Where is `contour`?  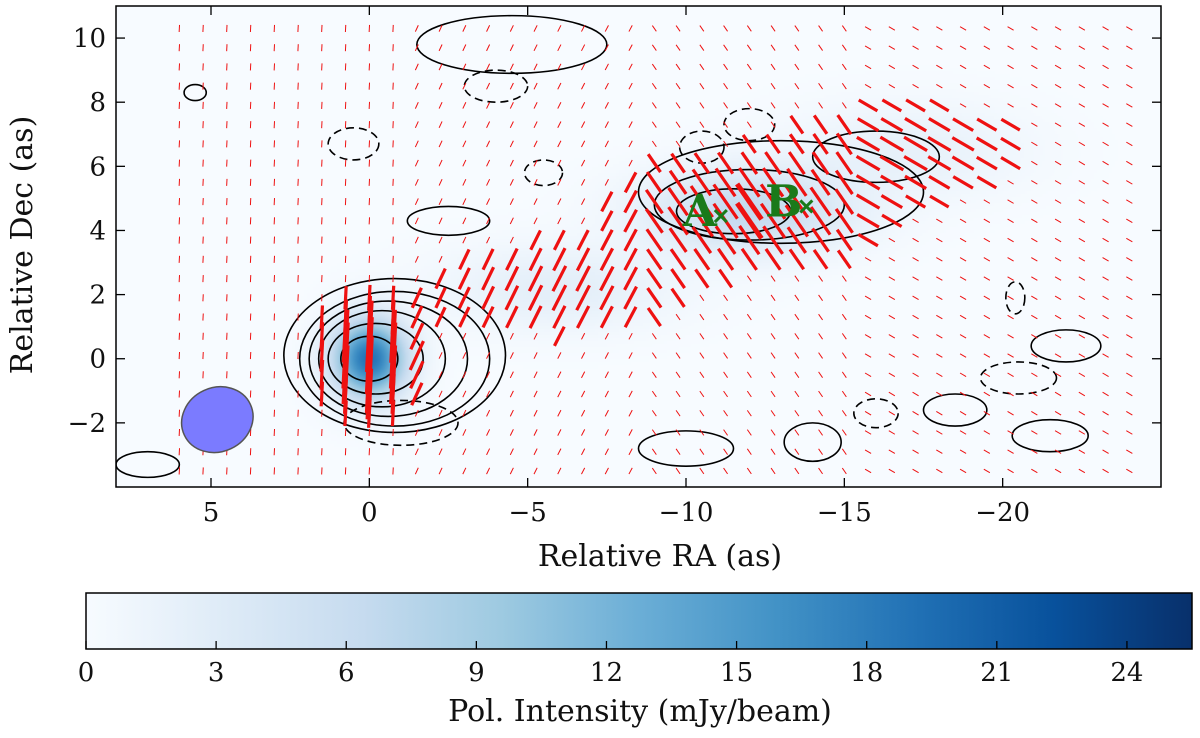
contour is located at coordinates (388, 359).